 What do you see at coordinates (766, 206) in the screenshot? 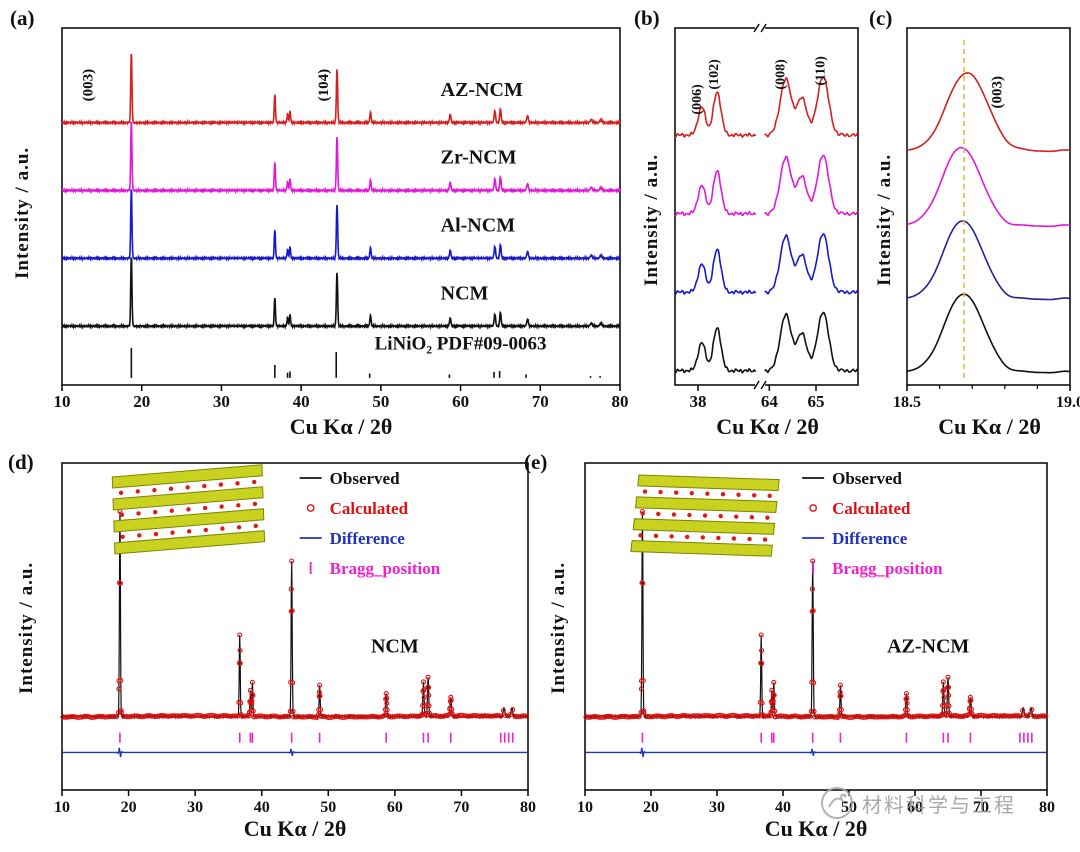
I see `axis-frame` at bounding box center [766, 206].